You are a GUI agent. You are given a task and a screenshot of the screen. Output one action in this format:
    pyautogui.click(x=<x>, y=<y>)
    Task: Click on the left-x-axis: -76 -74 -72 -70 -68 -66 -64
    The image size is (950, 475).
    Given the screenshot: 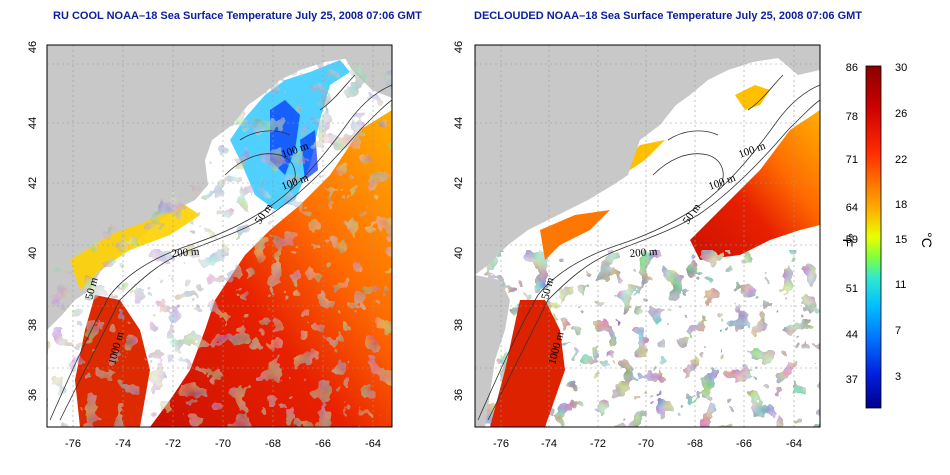 What is the action you would take?
    pyautogui.click(x=223, y=444)
    